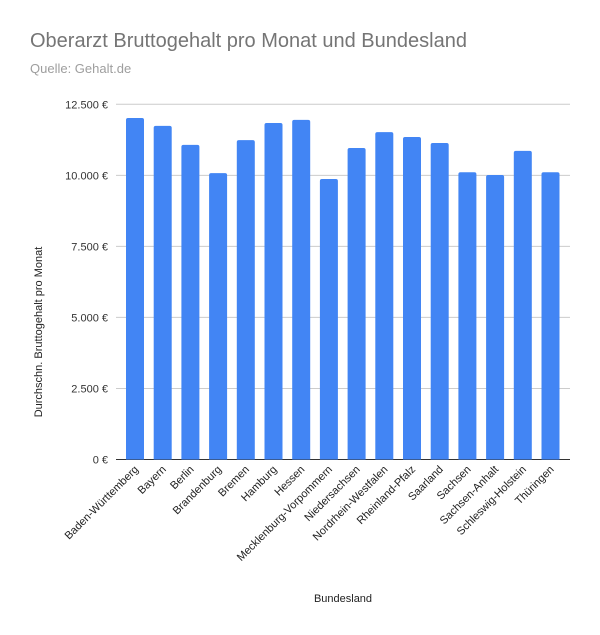 The height and width of the screenshot is (635, 600). What do you see at coordinates (89, 389) in the screenshot?
I see `y-tick-label: 2.500 €` at bounding box center [89, 389].